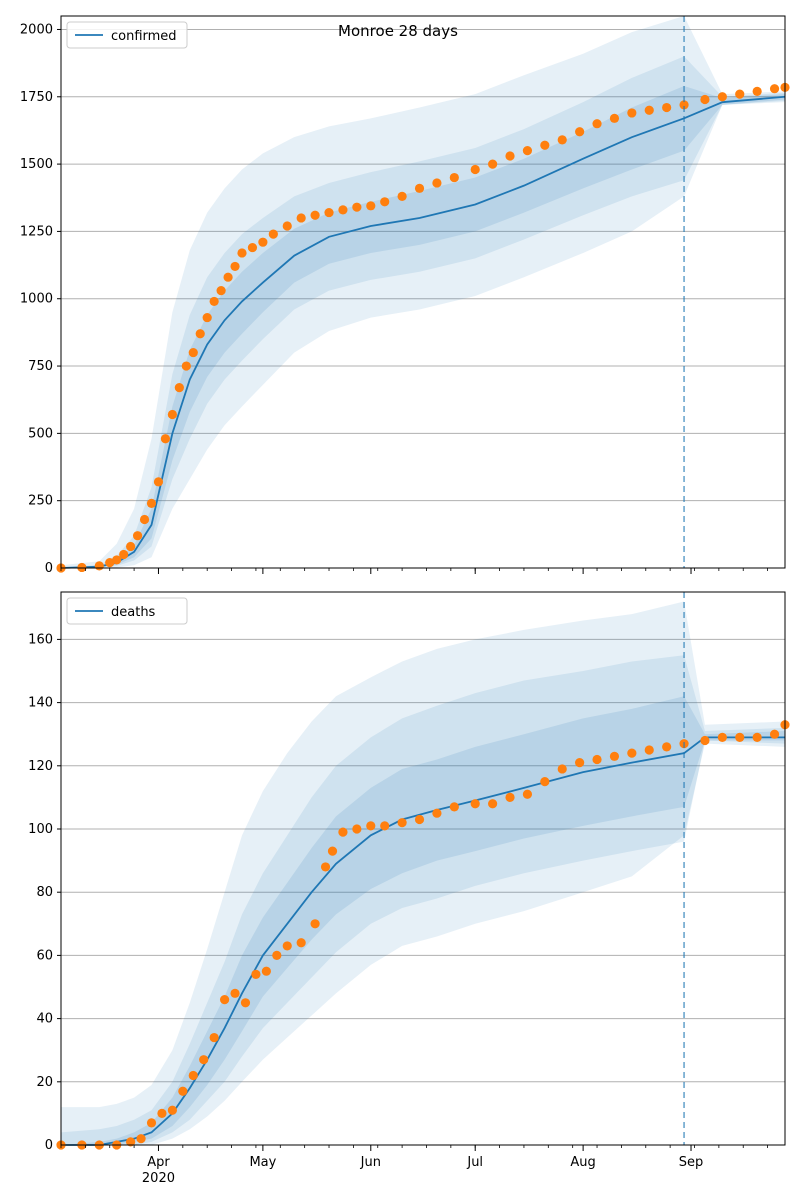 The image size is (800, 1204). Describe the element at coordinates (158, 1162) in the screenshot. I see `x-tick-label: Apr` at that location.